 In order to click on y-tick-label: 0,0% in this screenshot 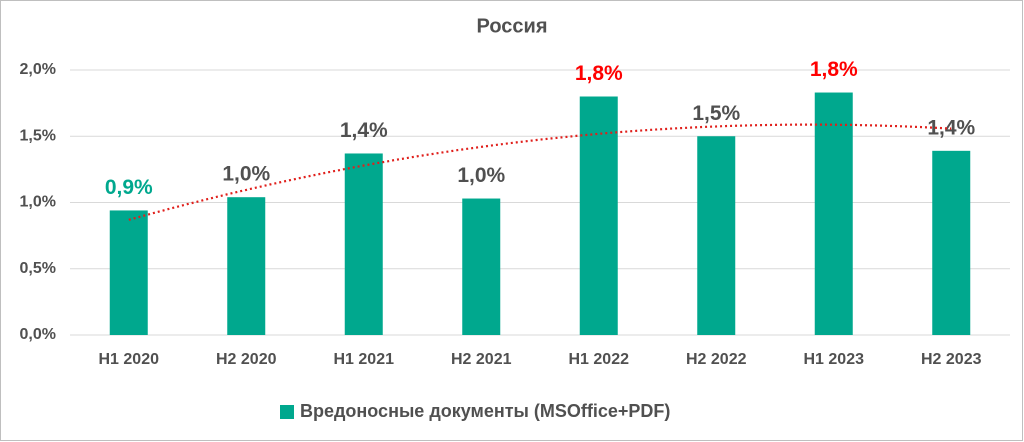, I will do `click(38, 334)`.